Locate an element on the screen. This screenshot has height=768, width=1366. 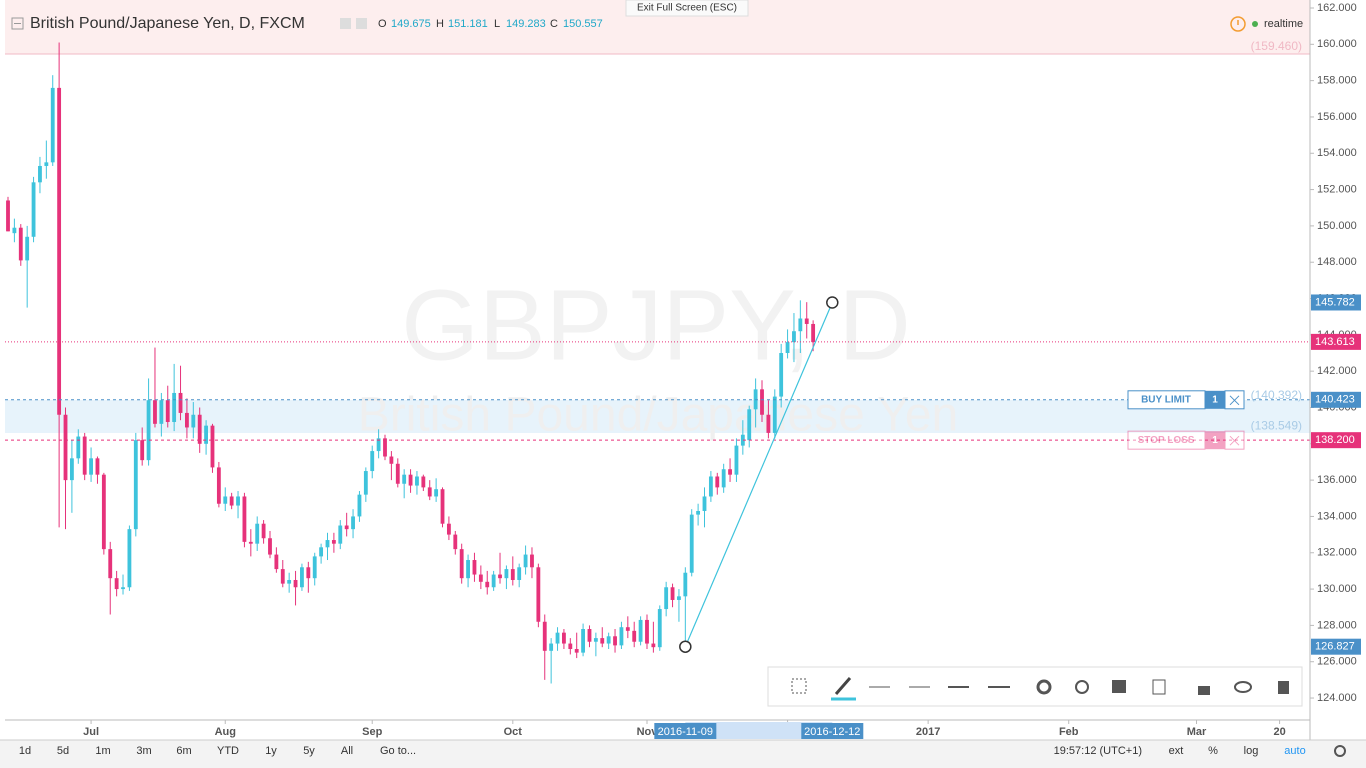
alert-tool is located at coordinates (1082, 687).